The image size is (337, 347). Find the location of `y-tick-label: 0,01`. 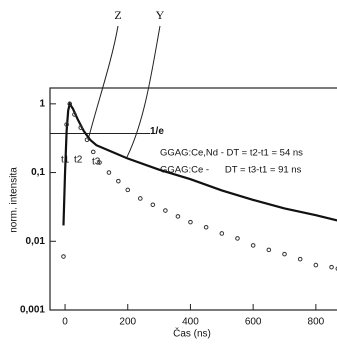

y-tick-label: 0,01 is located at coordinates (36, 241).